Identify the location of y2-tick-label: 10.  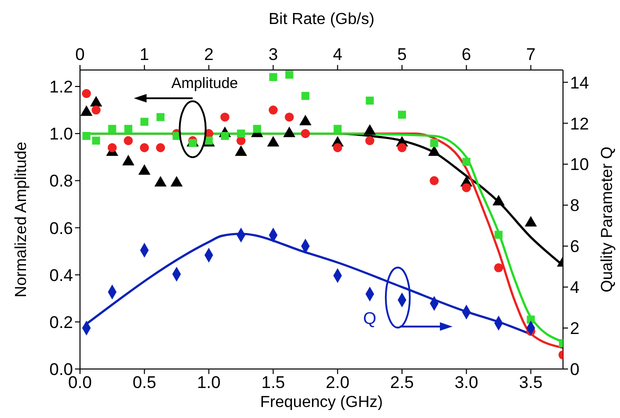
(579, 164).